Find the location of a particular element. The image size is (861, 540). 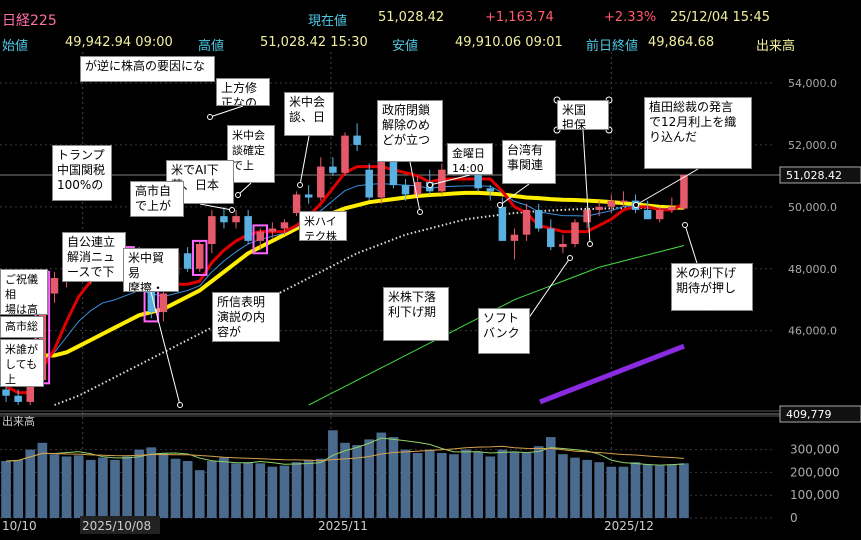

chart-annotation: 米の利下げ 期待が押し is located at coordinates (712, 287).